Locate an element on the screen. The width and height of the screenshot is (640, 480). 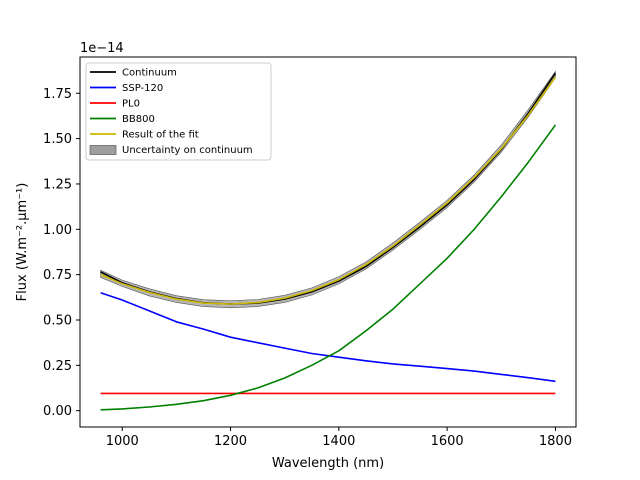
legend-swatch is located at coordinates (103, 150).